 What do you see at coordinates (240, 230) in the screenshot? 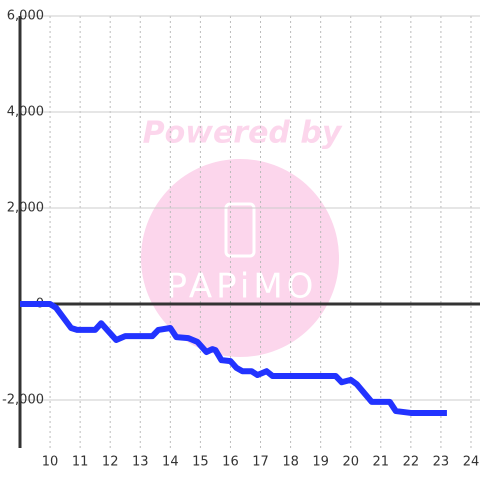
I see `watermark-icon` at bounding box center [240, 230].